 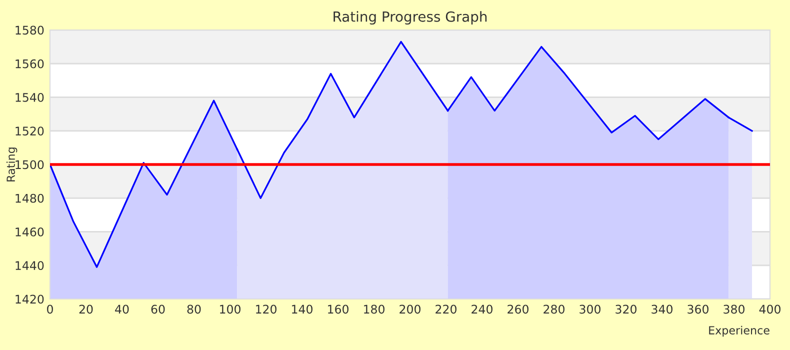 What do you see at coordinates (734, 309) in the screenshot?
I see `x-tick-label: 380` at bounding box center [734, 309].